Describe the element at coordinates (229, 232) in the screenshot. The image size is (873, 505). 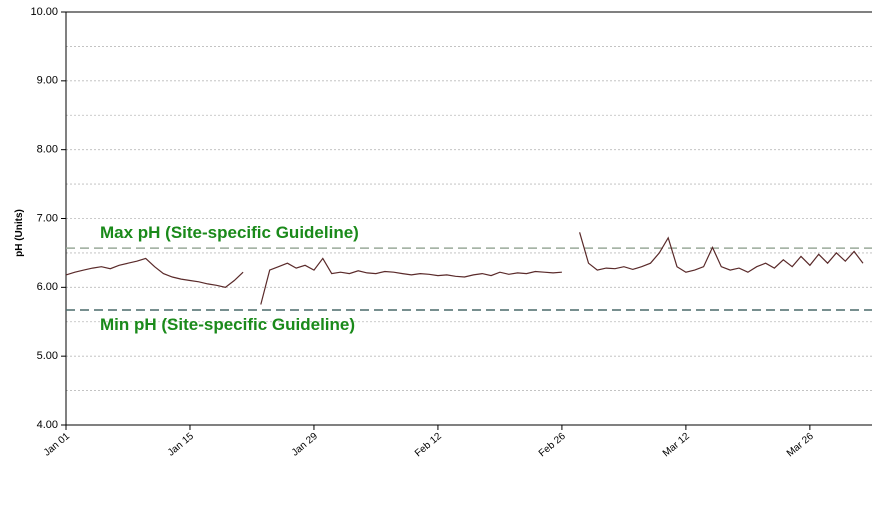
I see `guideline-label: Max pH (Site-specific Guideline)` at that location.